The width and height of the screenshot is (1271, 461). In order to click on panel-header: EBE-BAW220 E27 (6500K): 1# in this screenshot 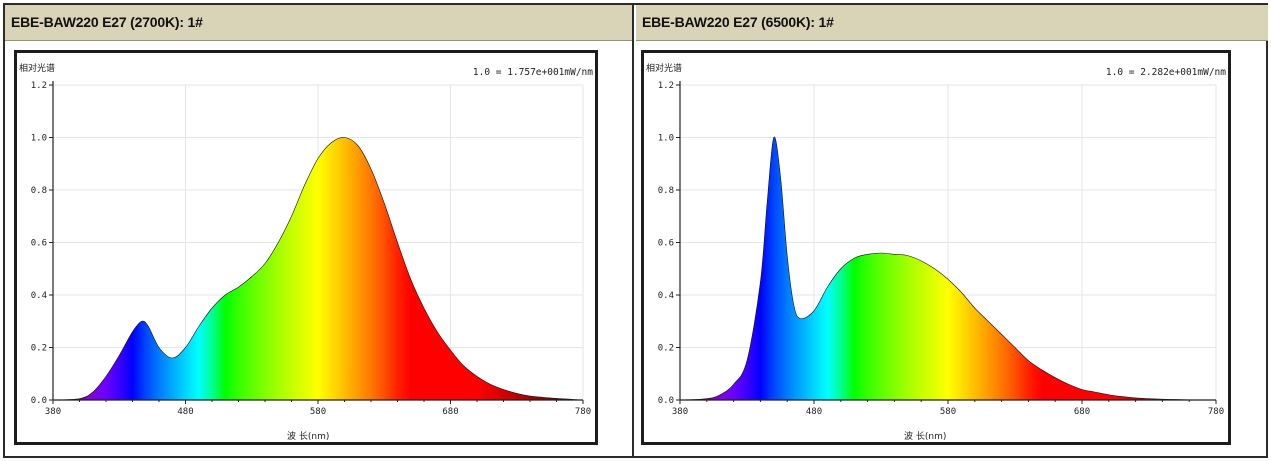, I will do `click(952, 23)`.